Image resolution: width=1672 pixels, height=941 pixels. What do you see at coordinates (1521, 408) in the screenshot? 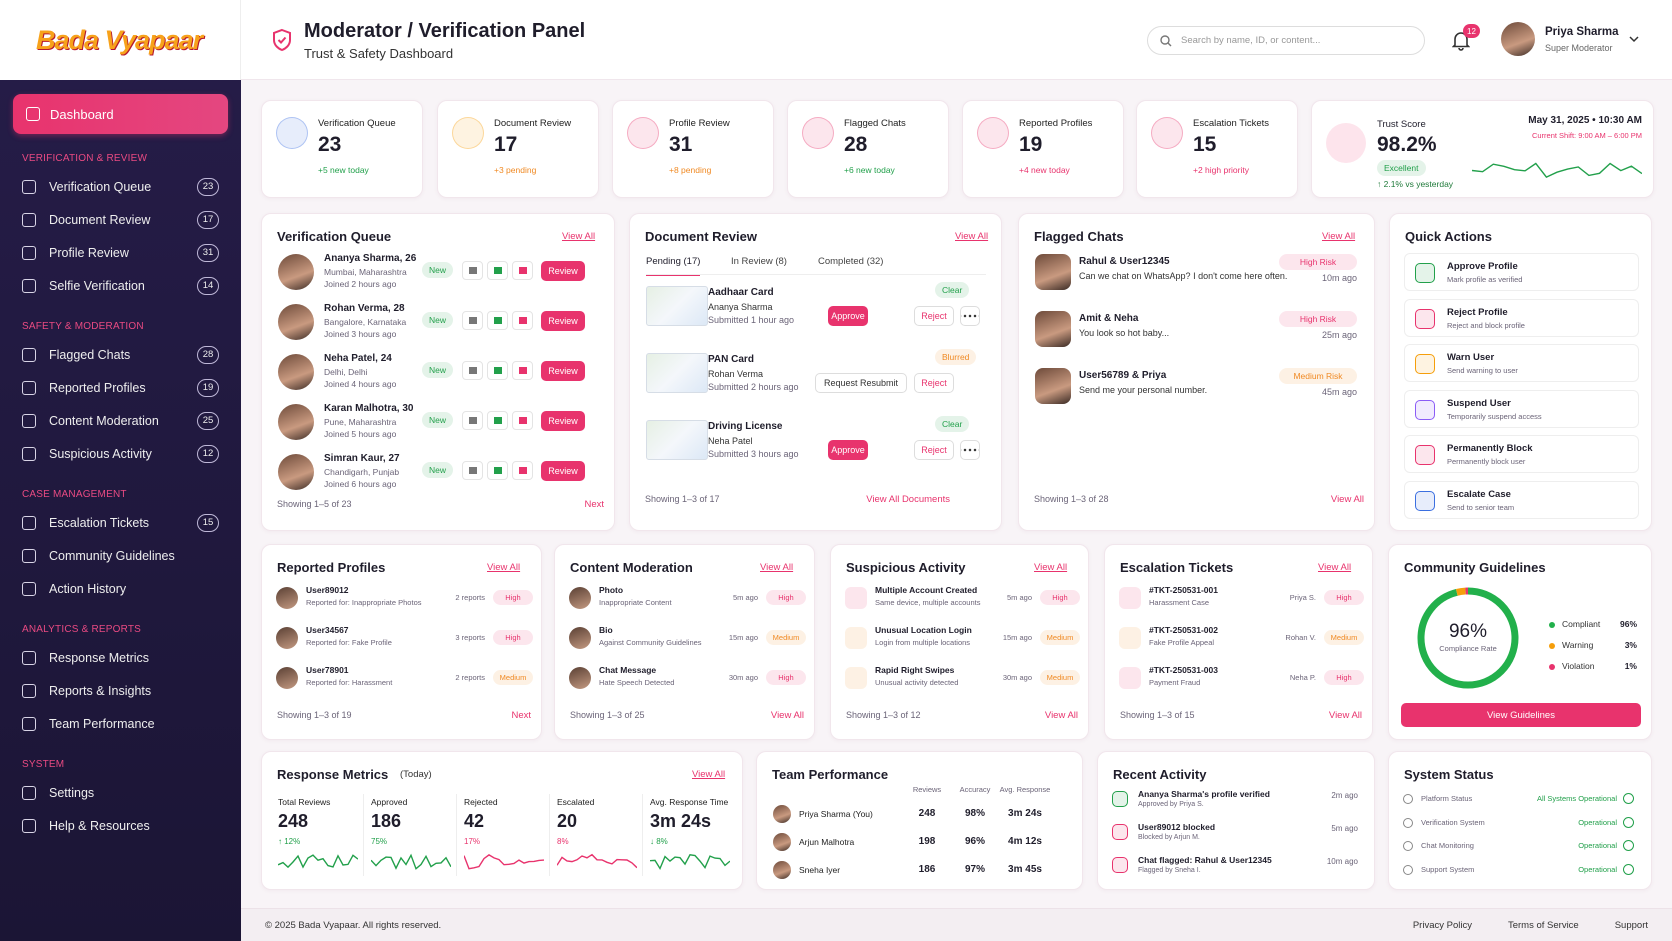
I see `quick-action-button: Suspend User Temporarily suspend access` at bounding box center [1521, 408].